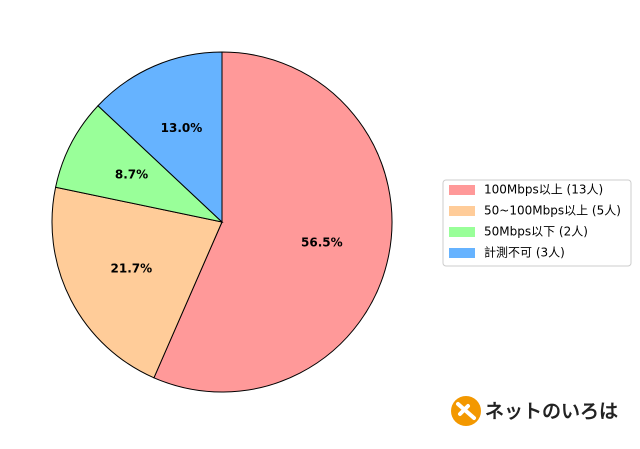  What do you see at coordinates (551, 412) in the screenshot?
I see `logo-text: ネットのいろは` at bounding box center [551, 412].